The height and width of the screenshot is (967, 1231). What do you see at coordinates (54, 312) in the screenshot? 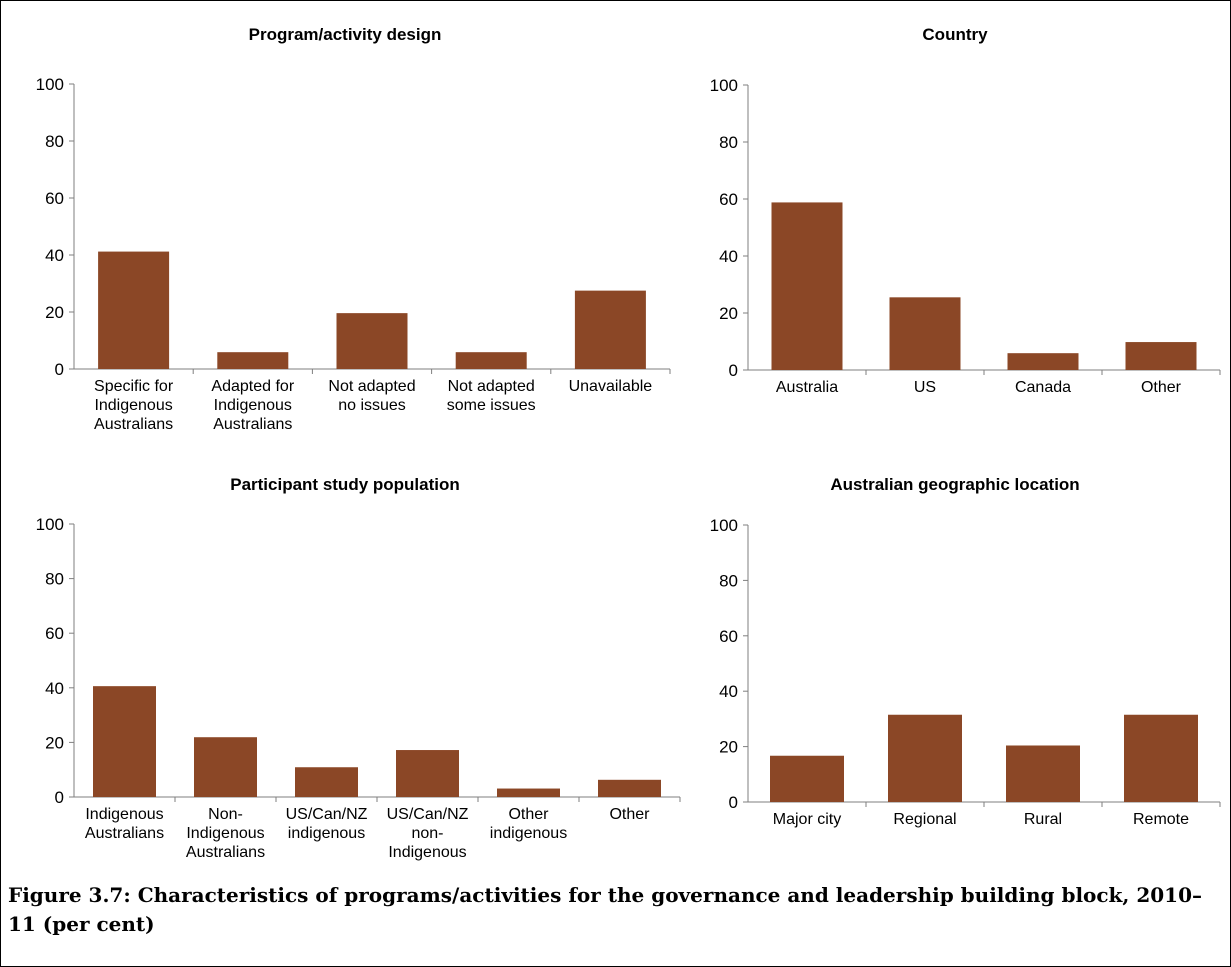
I see `chart-1-y-tick-label: 20` at bounding box center [54, 312].